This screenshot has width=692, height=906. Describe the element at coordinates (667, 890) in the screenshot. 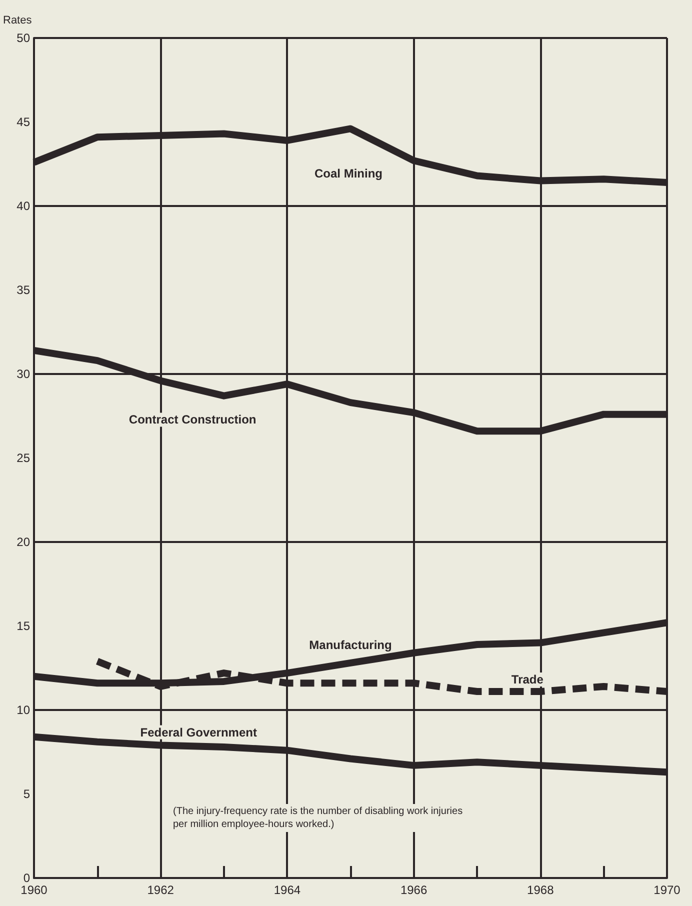

I see `x-tick-label: 1970` at that location.